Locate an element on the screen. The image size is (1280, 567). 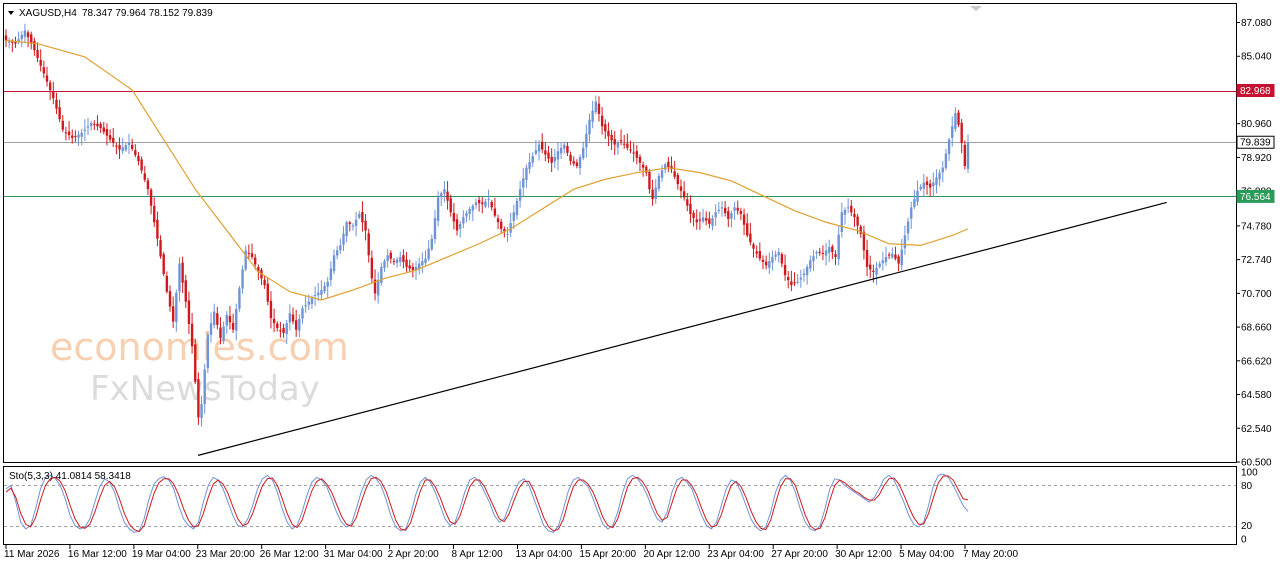
chart-shift-marker-icon is located at coordinates (976, 8).